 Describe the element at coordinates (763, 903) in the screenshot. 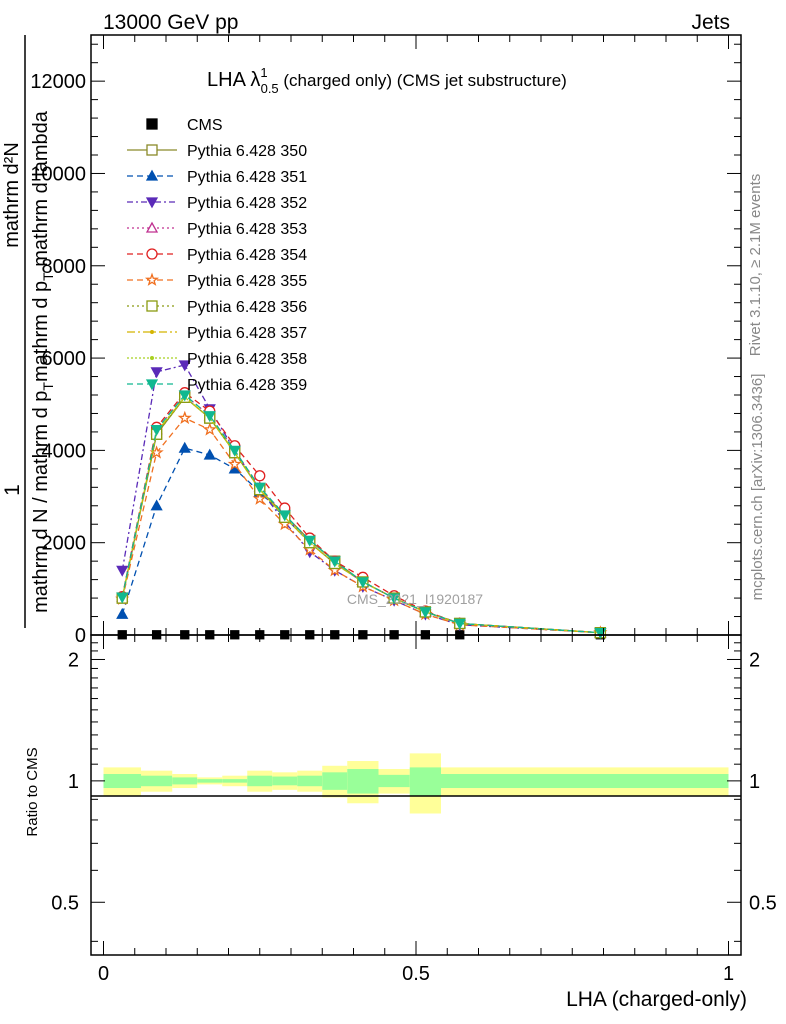

I see `ratio-tick-label-right: 0.5` at that location.